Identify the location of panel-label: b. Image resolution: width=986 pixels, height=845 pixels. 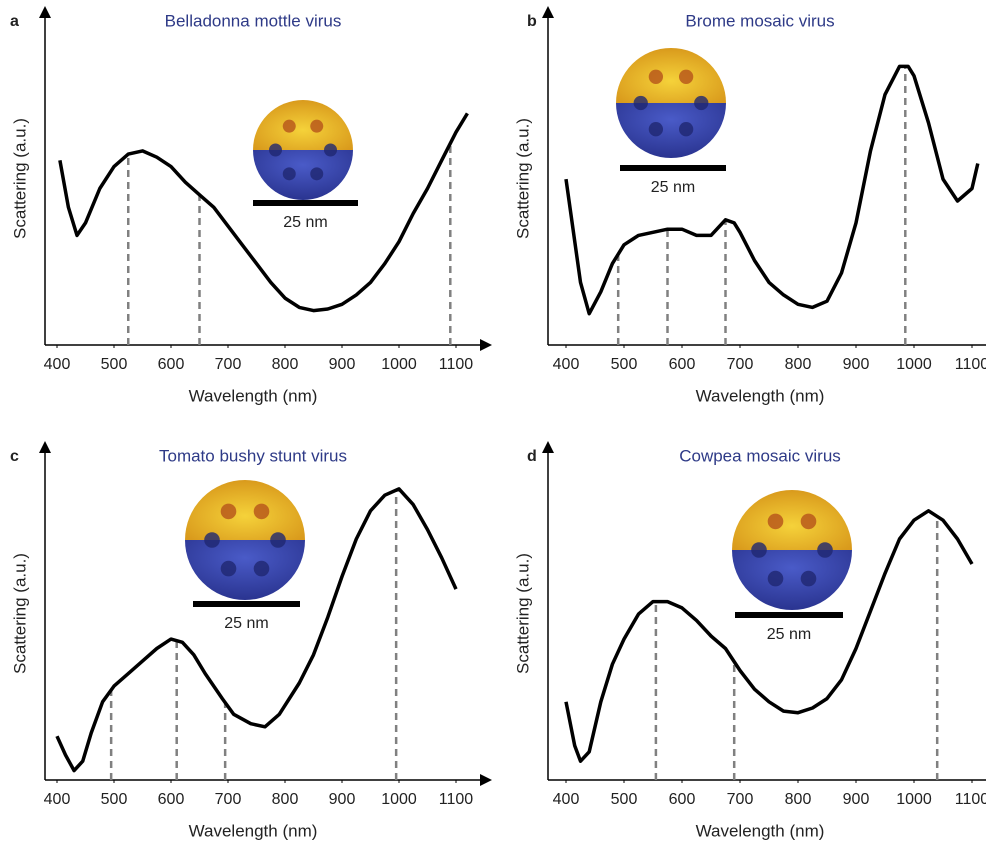
(532, 21).